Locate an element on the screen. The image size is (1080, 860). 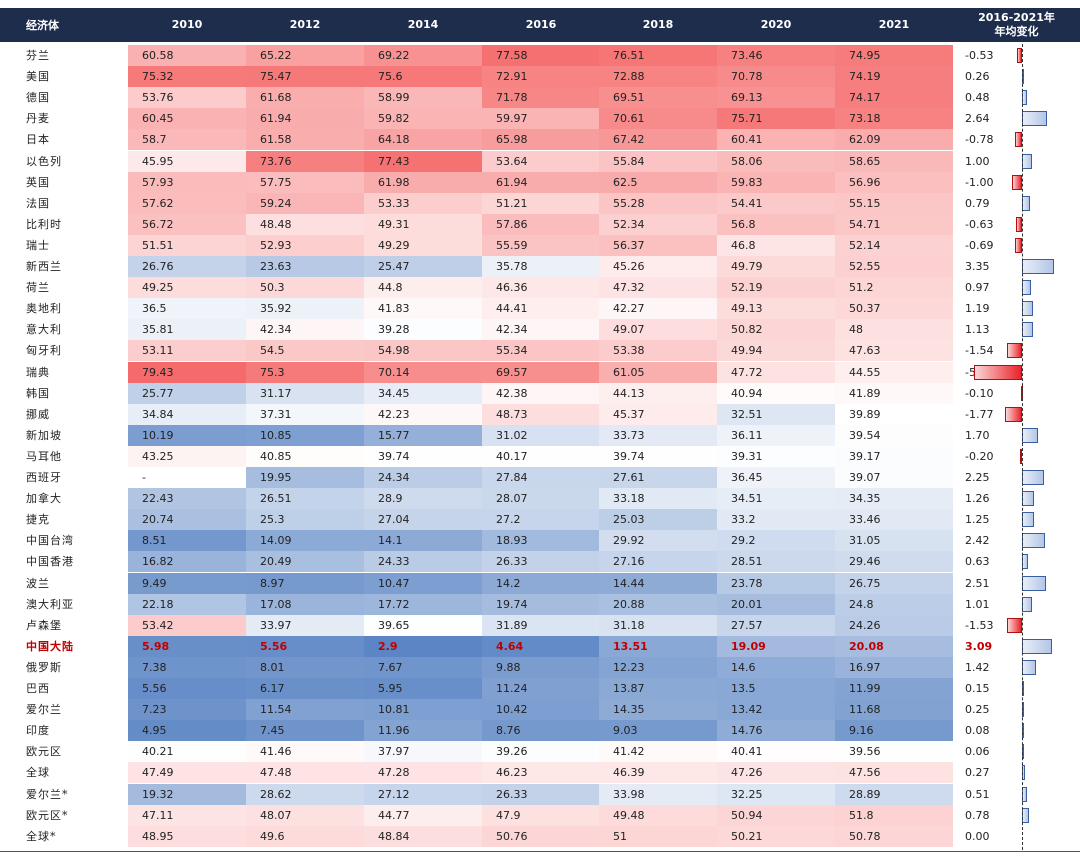
heatmap-cell: 76.51 is located at coordinates (658, 55).